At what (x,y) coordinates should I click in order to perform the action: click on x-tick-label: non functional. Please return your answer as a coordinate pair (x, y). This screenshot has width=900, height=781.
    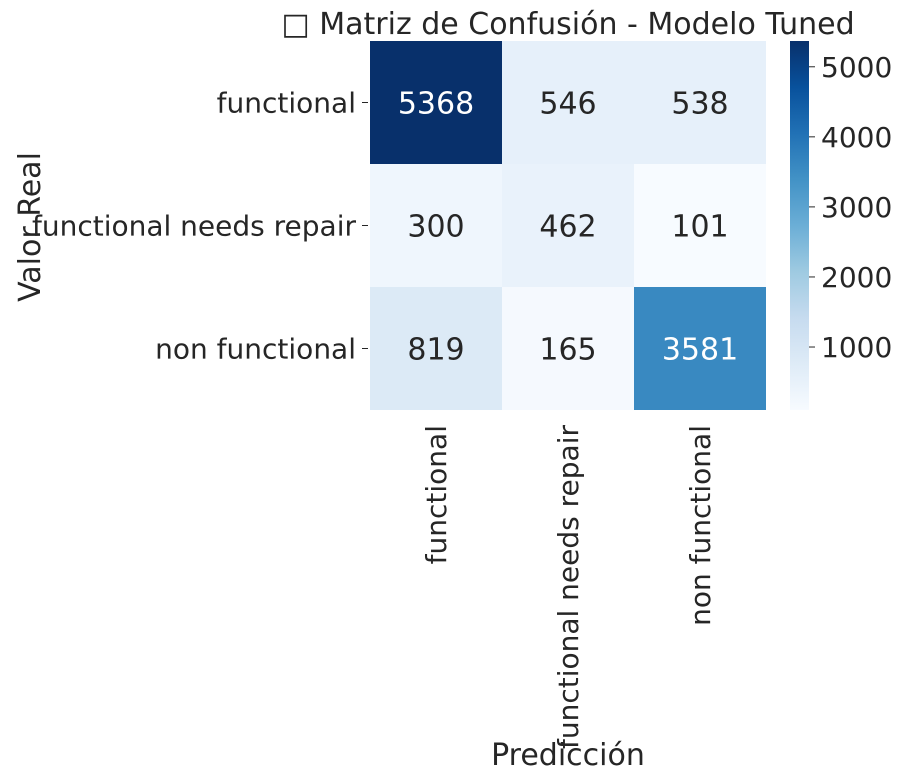
    Looking at the image, I should click on (700, 525).